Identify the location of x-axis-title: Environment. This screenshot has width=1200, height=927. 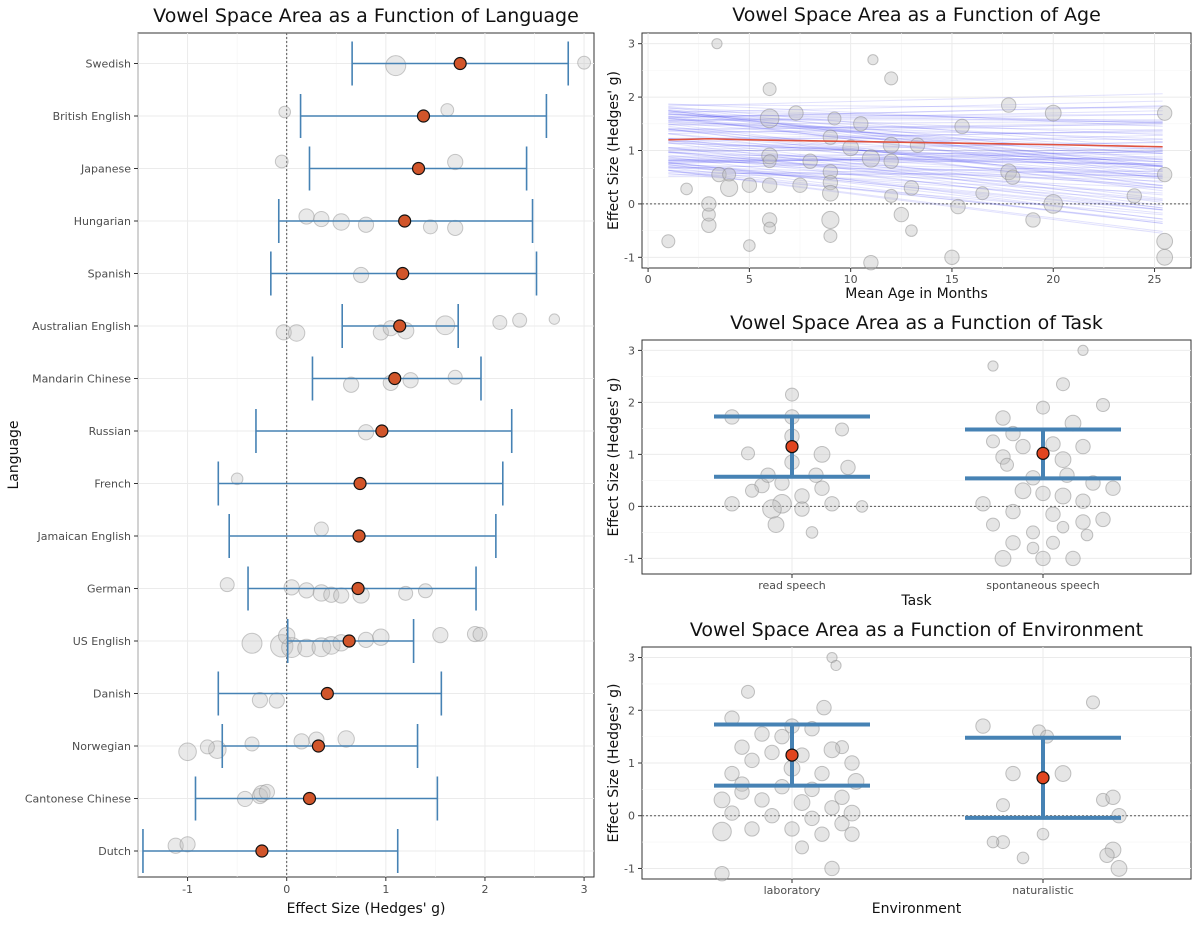
(917, 909).